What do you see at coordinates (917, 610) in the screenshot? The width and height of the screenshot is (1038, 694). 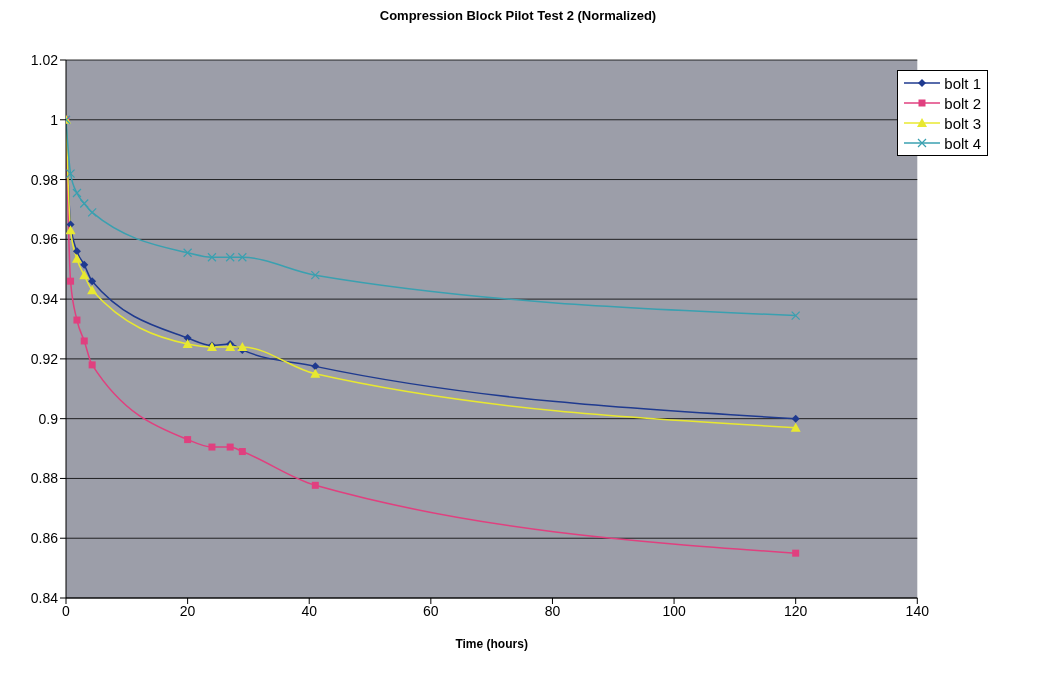 I see `x-tick-label: 140` at bounding box center [917, 610].